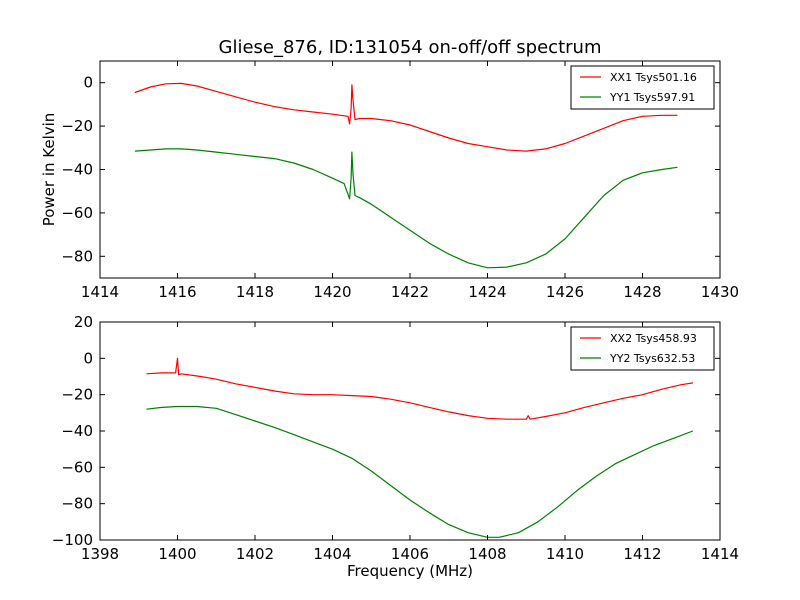  I want to click on x-tick-label: 1408, so click(487, 554).